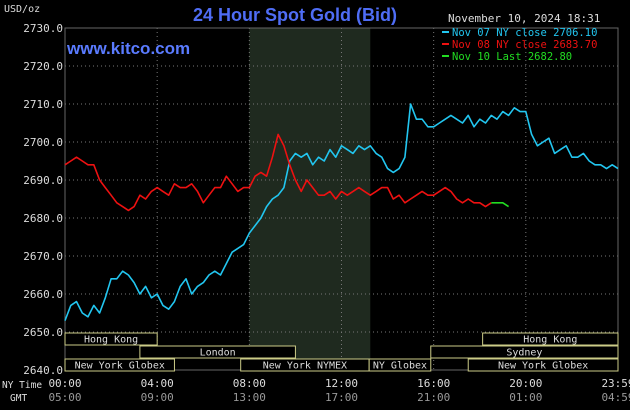 The width and height of the screenshot is (630, 410). I want to click on y-tick-label: 2720.0, so click(43, 66).